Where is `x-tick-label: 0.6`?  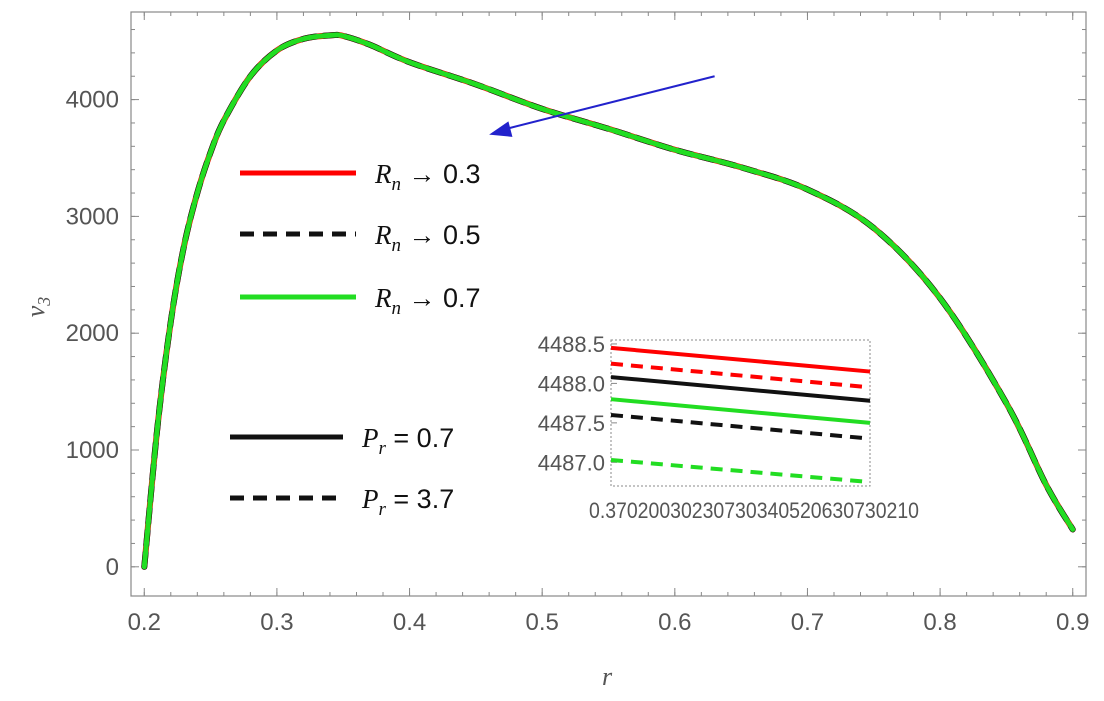
x-tick-label: 0.6 is located at coordinates (674, 622).